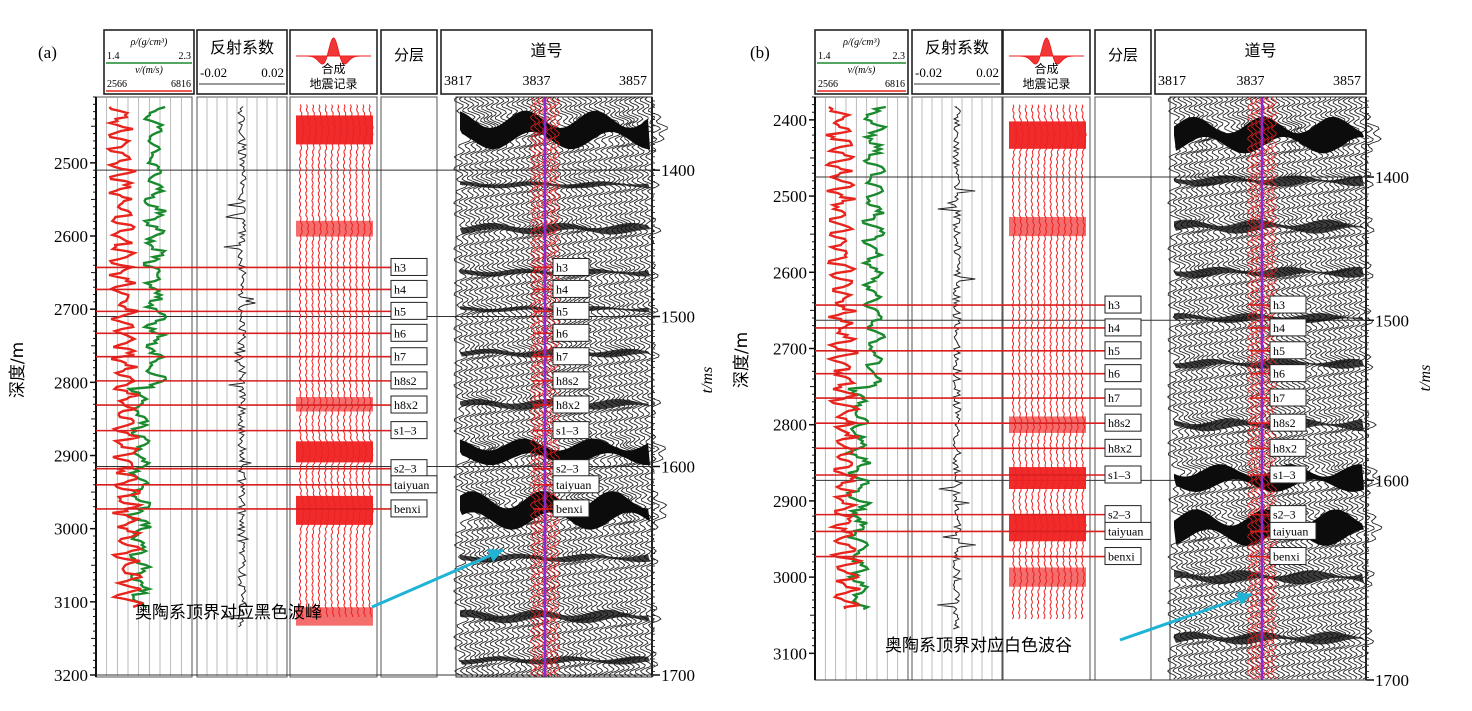 The image size is (1472, 711). Describe the element at coordinates (562, 289) in the screenshot. I see `seismic-label: h4` at that location.